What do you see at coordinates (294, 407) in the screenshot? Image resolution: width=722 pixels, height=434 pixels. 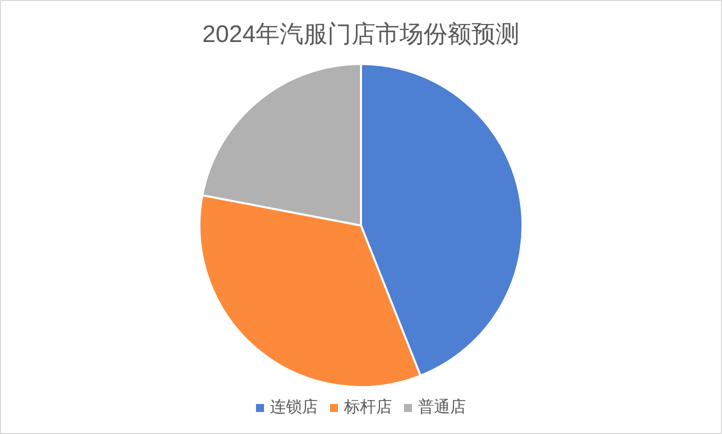 I see `legend-label: 连锁店` at bounding box center [294, 407].